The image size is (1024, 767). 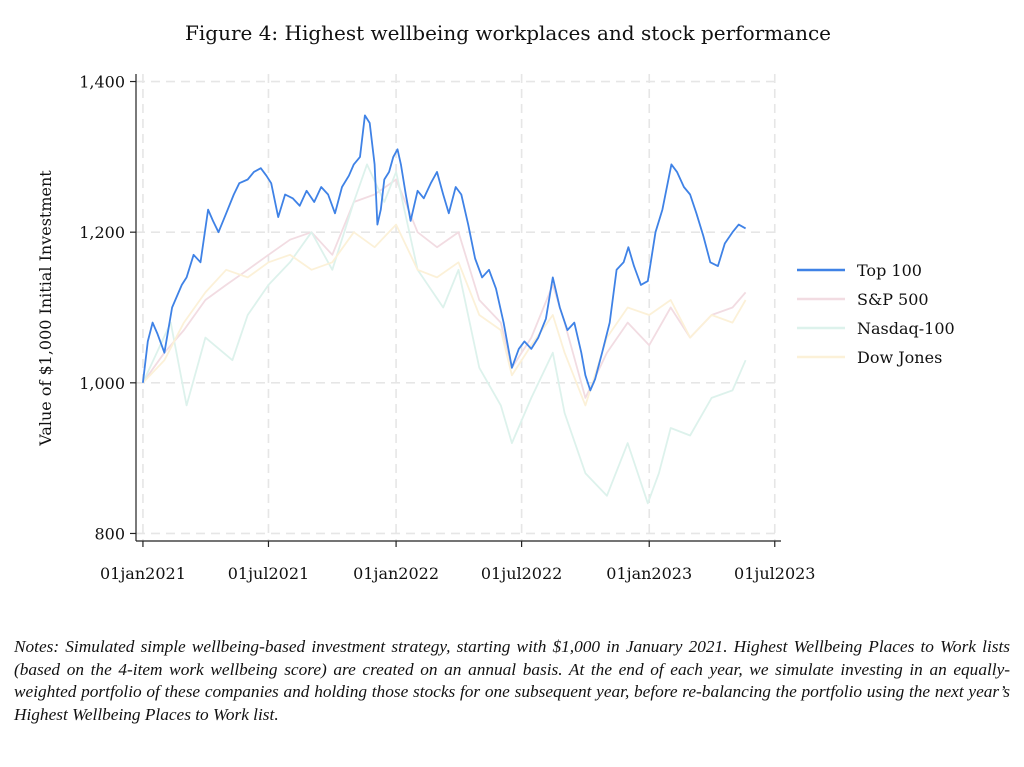 I want to click on legend: Top 100 S&P 500 Nasdaq-100 Dow Jones, so click(x=876, y=314).